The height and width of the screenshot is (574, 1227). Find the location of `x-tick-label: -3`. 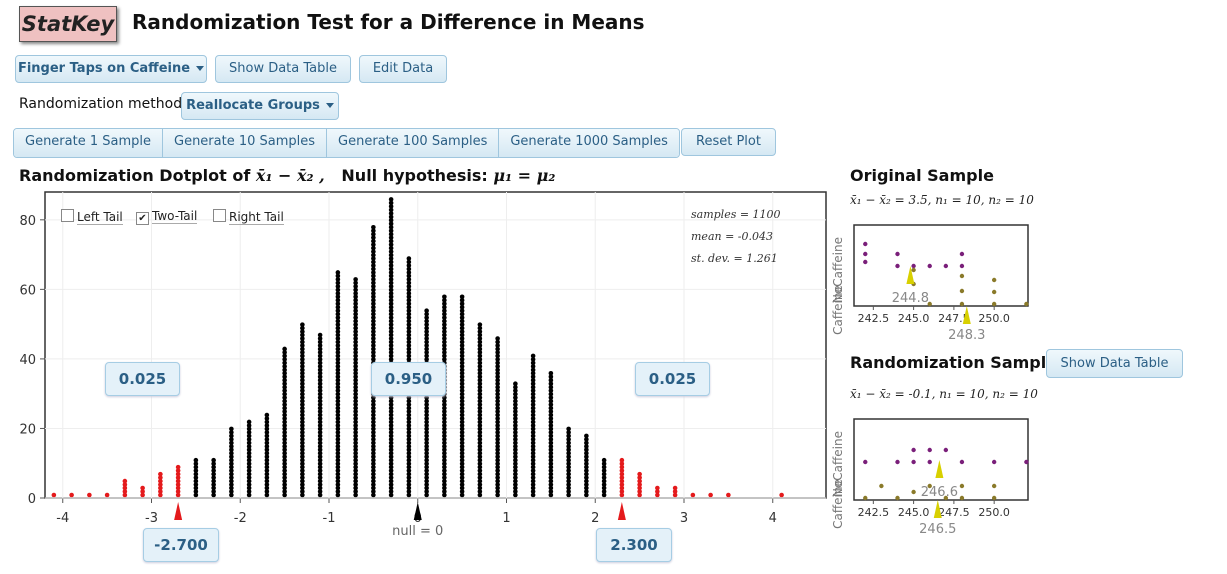

x-tick-label: -3 is located at coordinates (151, 518).